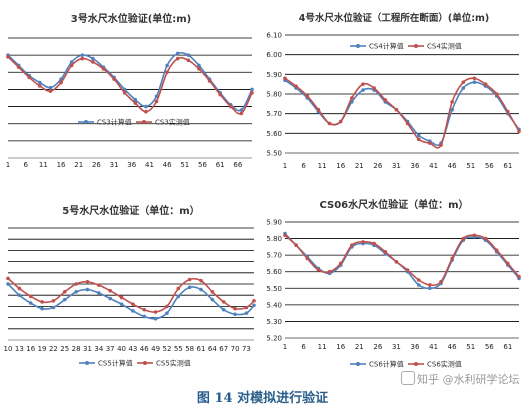  I want to click on x-tick-label: 66, so click(237, 165).